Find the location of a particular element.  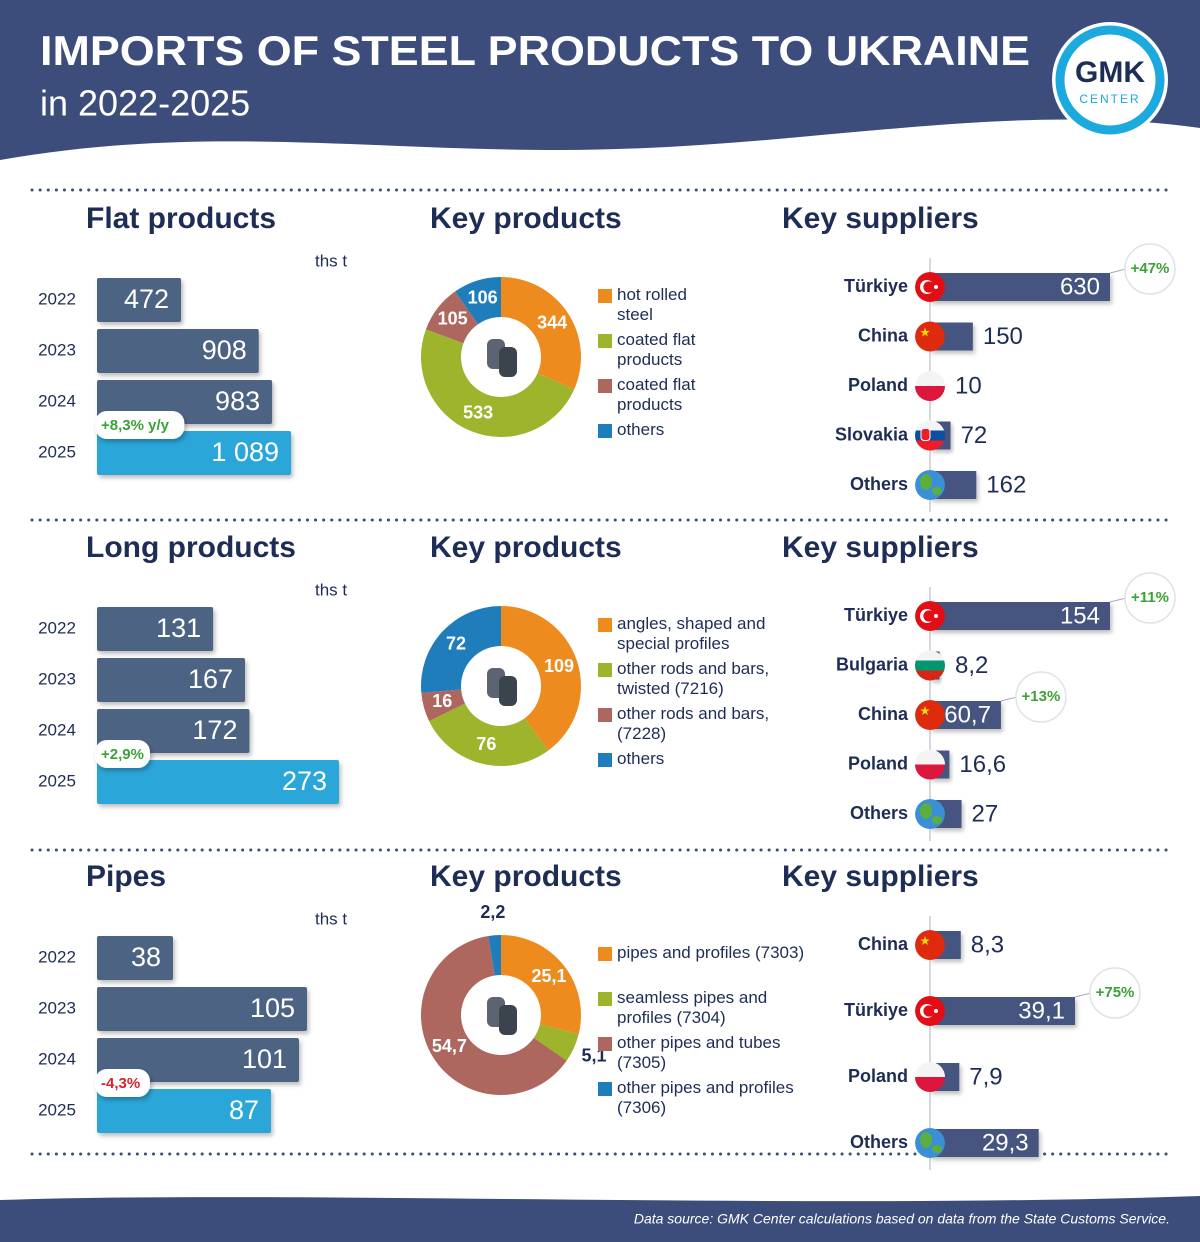

logo-text: GMK is located at coordinates (1110, 72).